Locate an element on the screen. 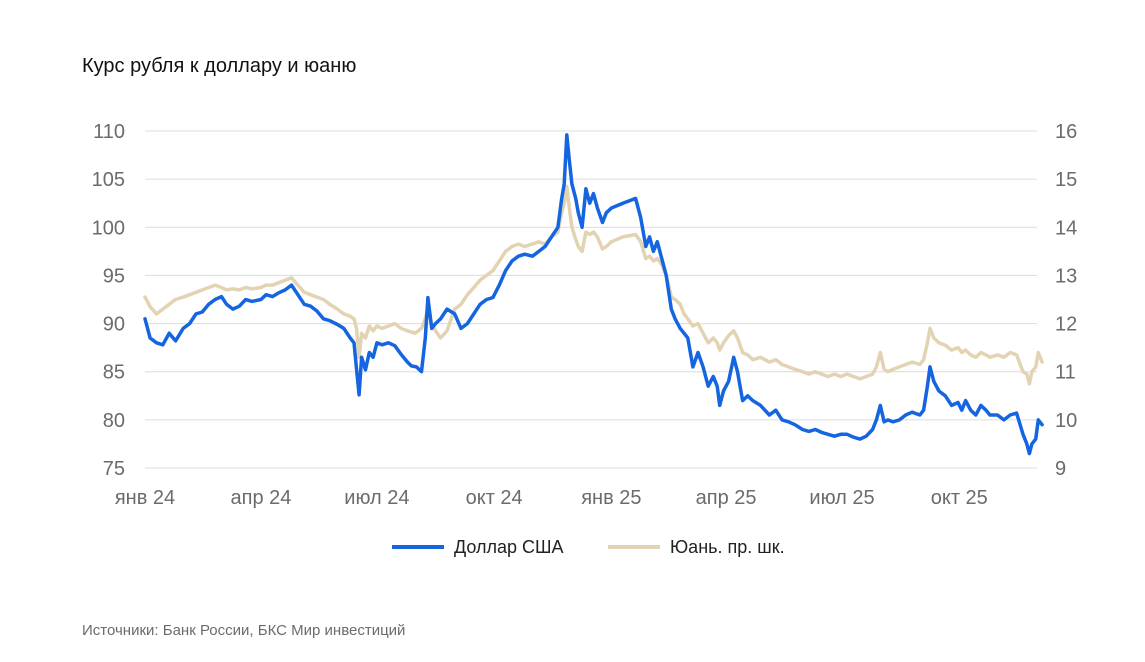 The image size is (1145, 662). x-tick-label: окт 24 is located at coordinates (494, 498).